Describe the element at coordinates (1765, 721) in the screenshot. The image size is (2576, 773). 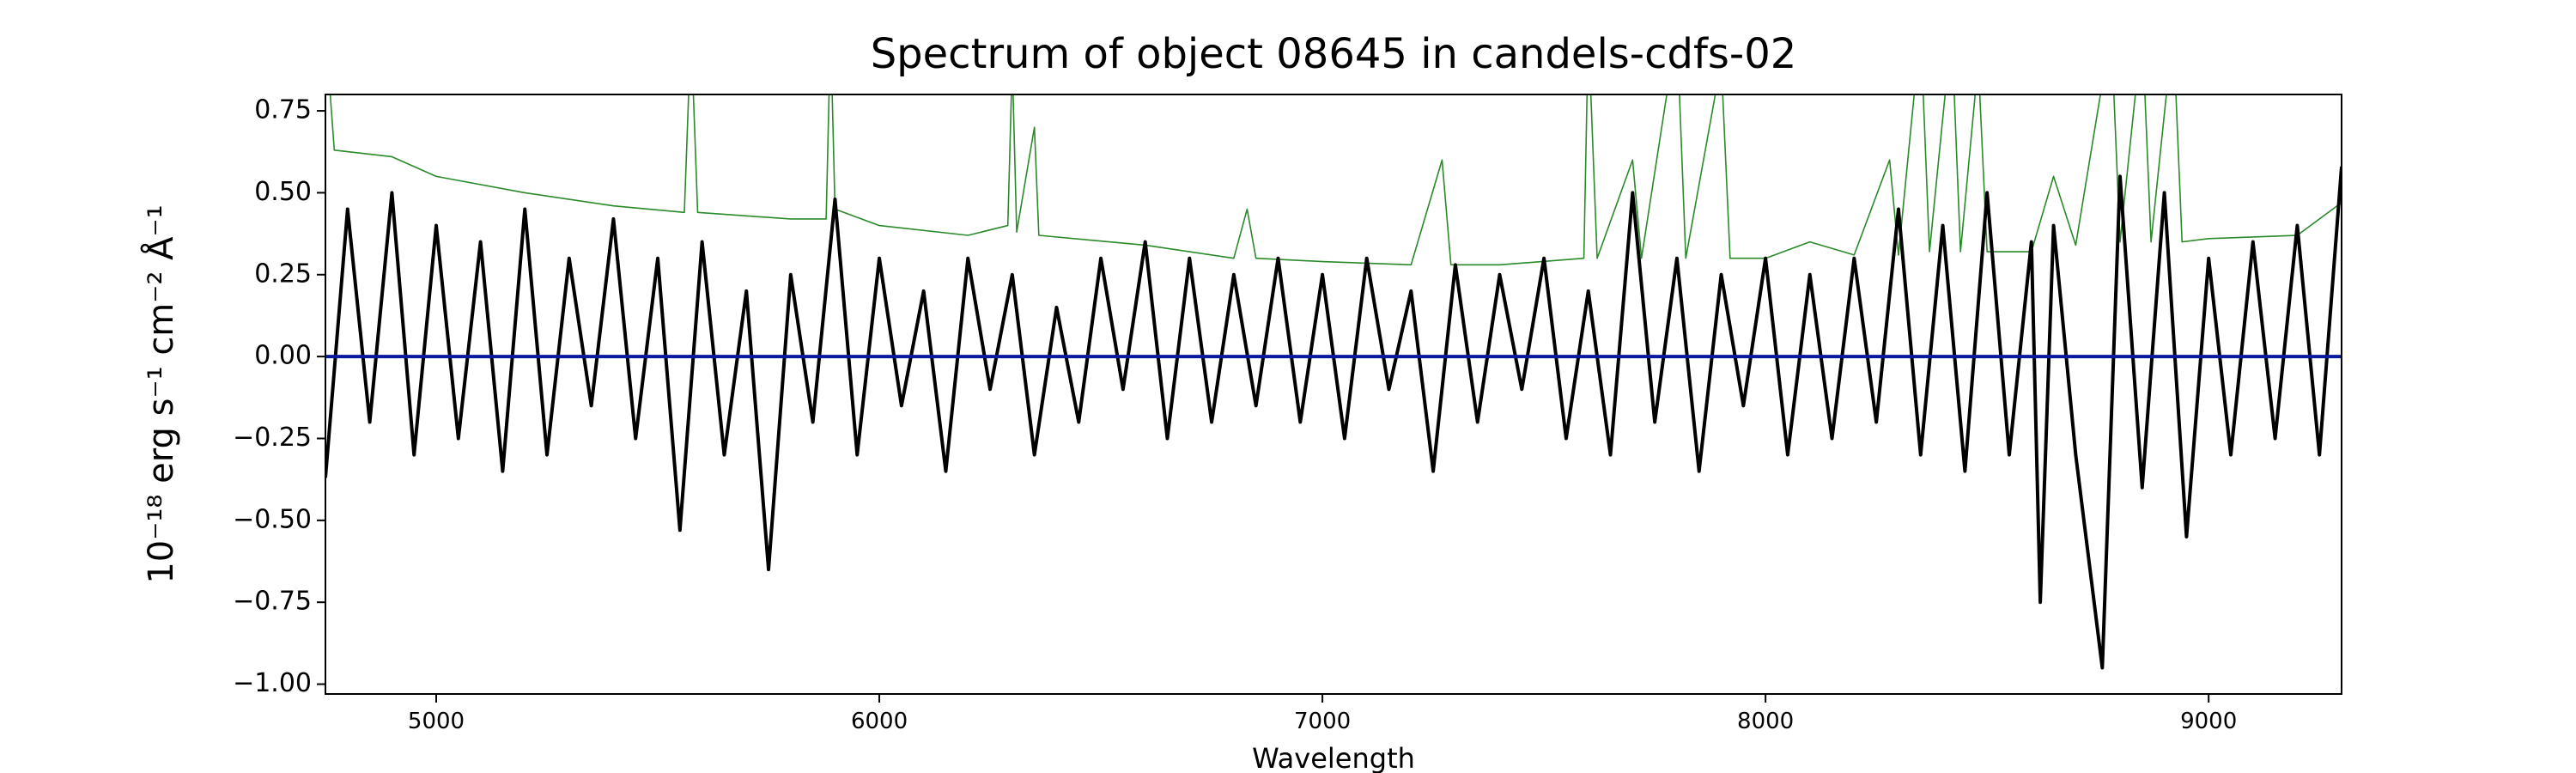
I see `x-tick-label: 8000` at that location.